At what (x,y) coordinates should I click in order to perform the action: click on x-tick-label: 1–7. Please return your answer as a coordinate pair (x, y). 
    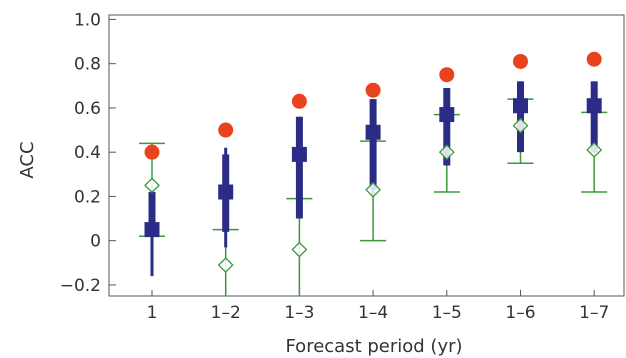
    Looking at the image, I should click on (594, 313).